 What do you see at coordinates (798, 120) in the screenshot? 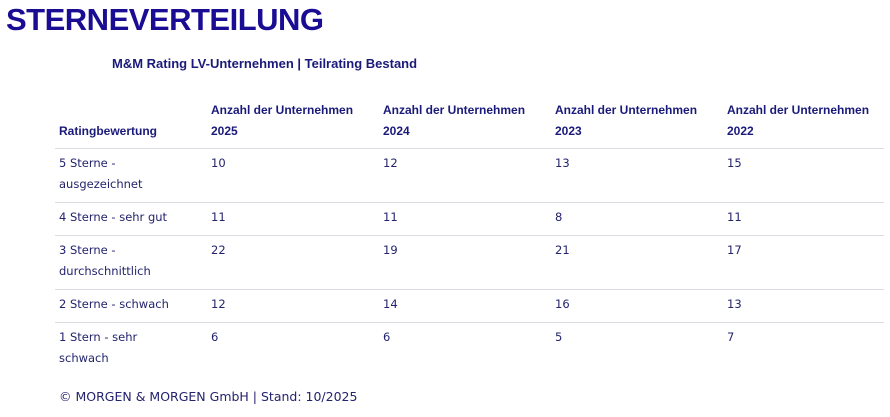
I see `column-header-text: Anzahl der Unternehmen 2022` at bounding box center [798, 120].